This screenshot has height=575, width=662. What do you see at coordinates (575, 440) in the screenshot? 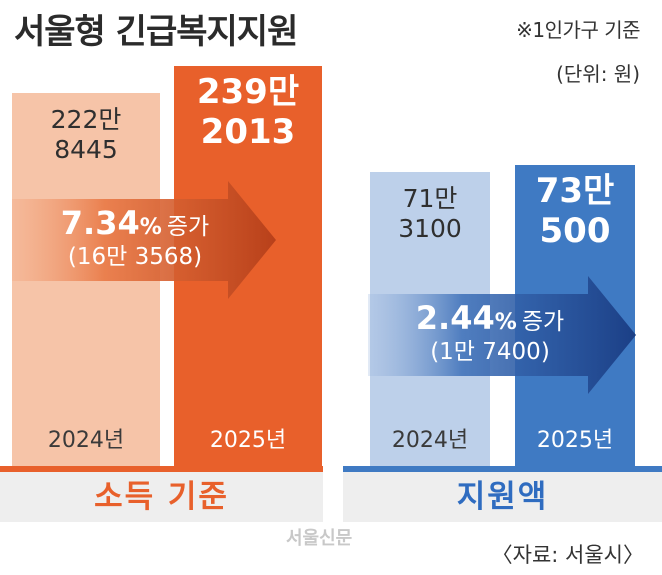
I see `year-label-support-2025: 2025년` at bounding box center [575, 440].